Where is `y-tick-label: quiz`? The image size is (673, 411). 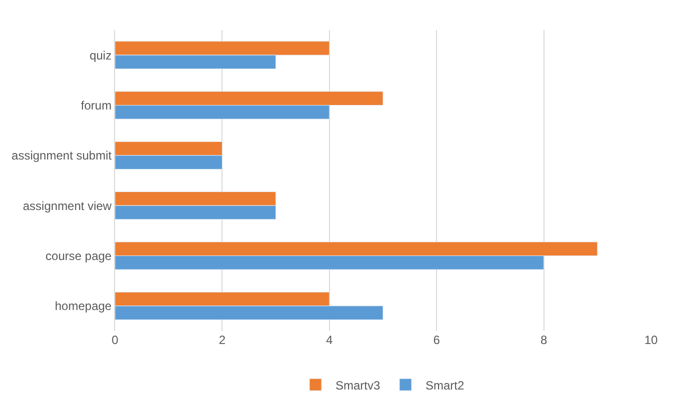
y-tick-label: quiz is located at coordinates (101, 55).